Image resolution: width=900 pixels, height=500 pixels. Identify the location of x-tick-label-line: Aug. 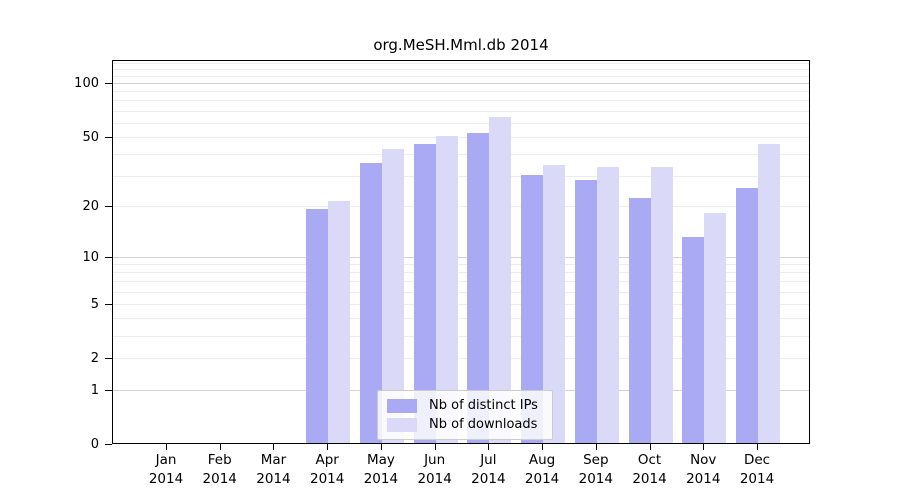
(542, 460).